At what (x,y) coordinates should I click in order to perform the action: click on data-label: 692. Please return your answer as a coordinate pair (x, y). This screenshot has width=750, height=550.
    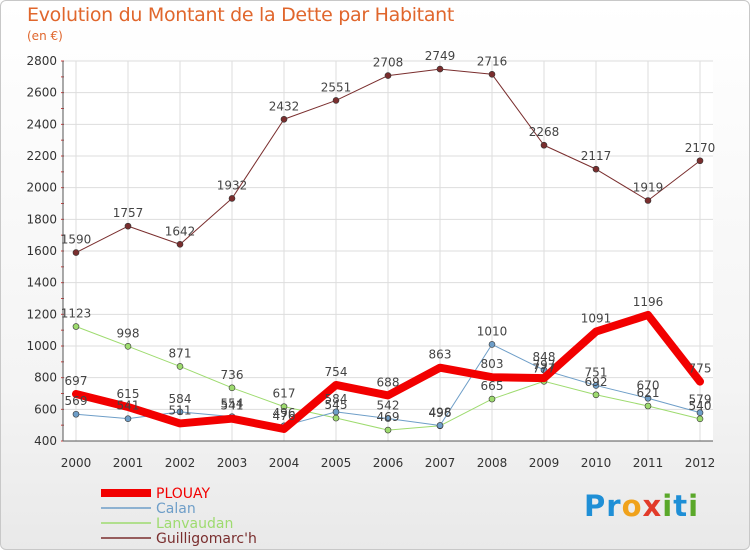
    Looking at the image, I should click on (596, 382).